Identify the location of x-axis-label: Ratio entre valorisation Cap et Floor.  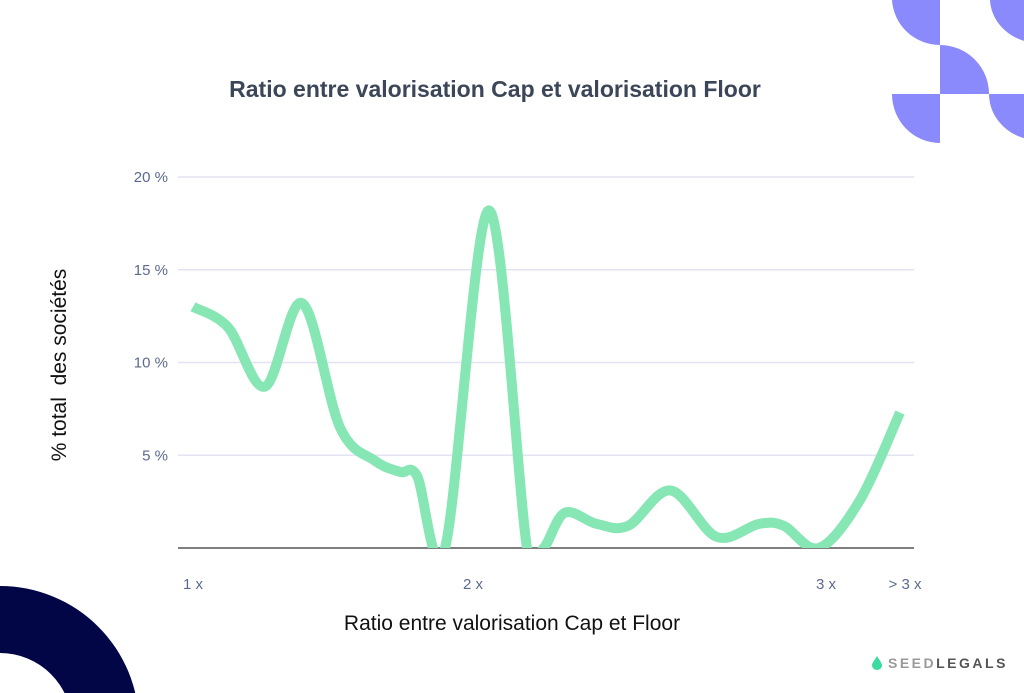
(512, 624).